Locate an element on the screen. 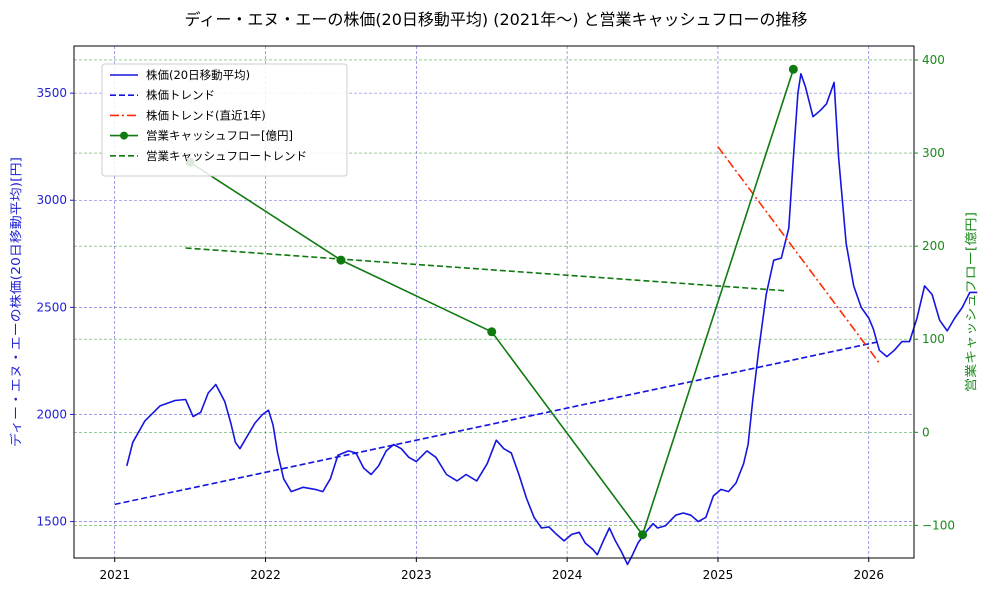 This screenshot has width=989, height=593. y-right-axis-label: 営業キャッシュフロー[億円] is located at coordinates (971, 302).